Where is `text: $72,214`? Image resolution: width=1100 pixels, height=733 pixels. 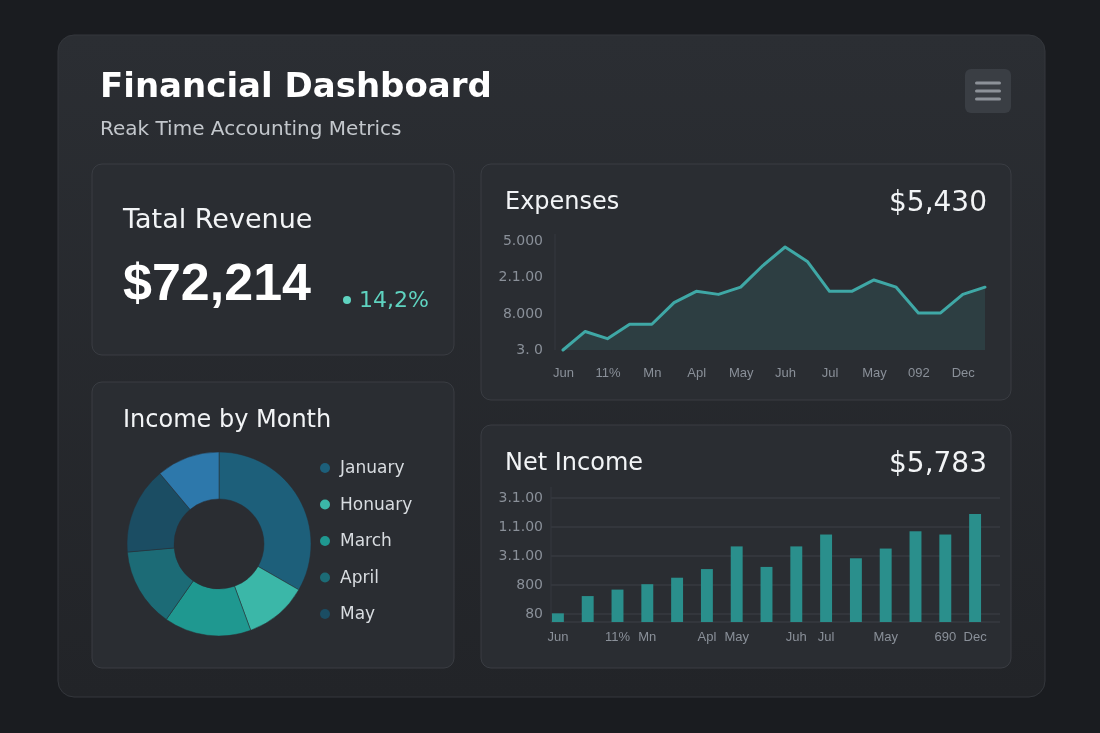 text: $72,214 is located at coordinates (217, 282).